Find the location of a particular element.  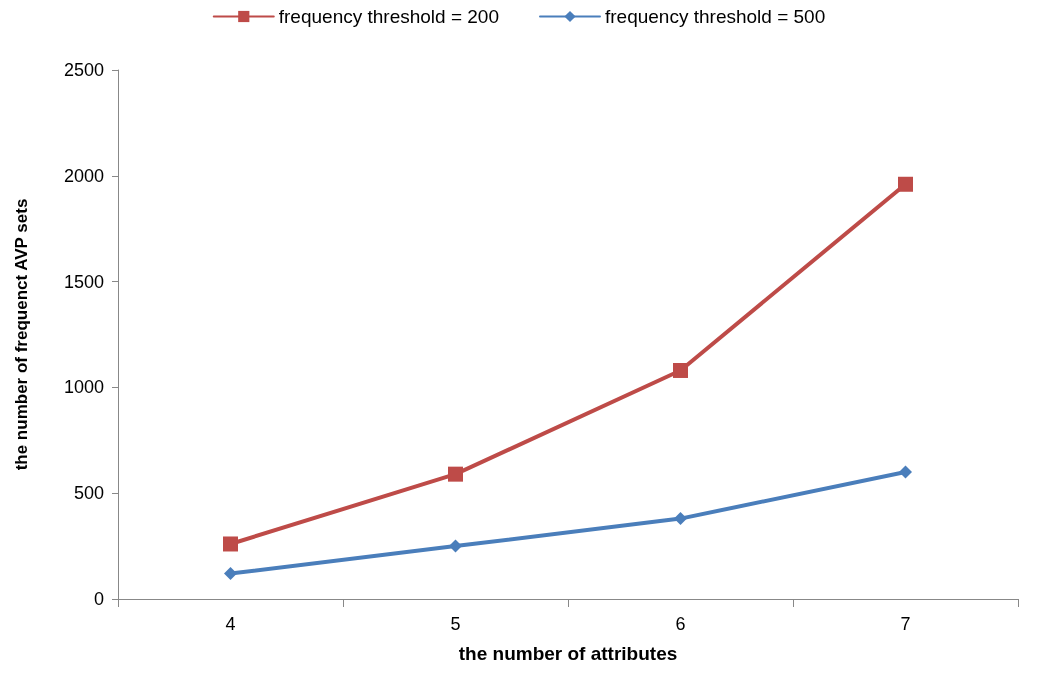

x-tick-label: 6 is located at coordinates (680, 624).